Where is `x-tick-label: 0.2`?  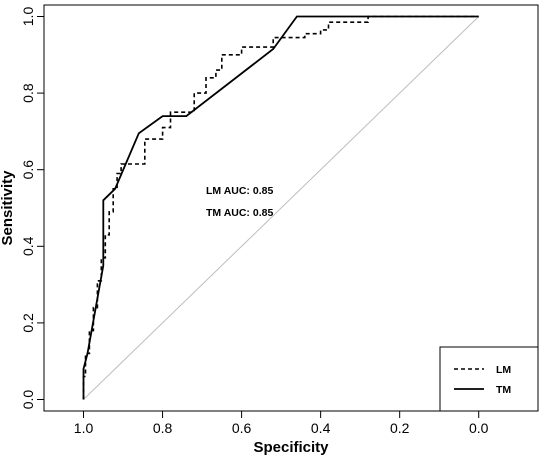 x-tick-label: 0.2 is located at coordinates (400, 428).